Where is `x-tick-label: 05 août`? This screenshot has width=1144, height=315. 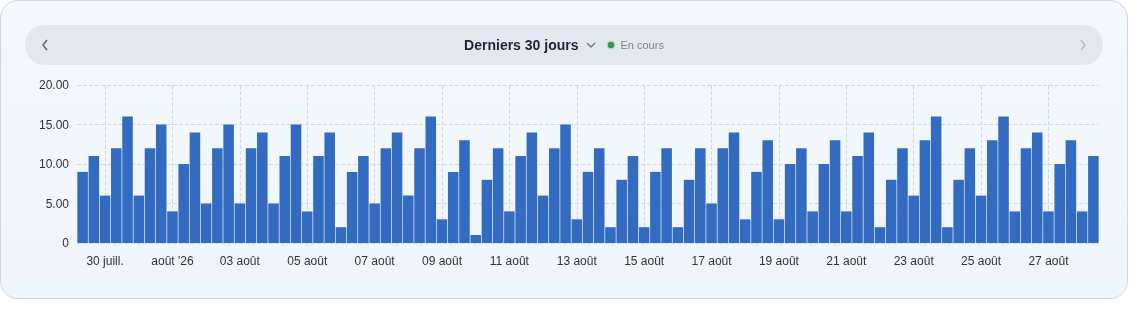 x-tick-label: 05 août is located at coordinates (307, 261).